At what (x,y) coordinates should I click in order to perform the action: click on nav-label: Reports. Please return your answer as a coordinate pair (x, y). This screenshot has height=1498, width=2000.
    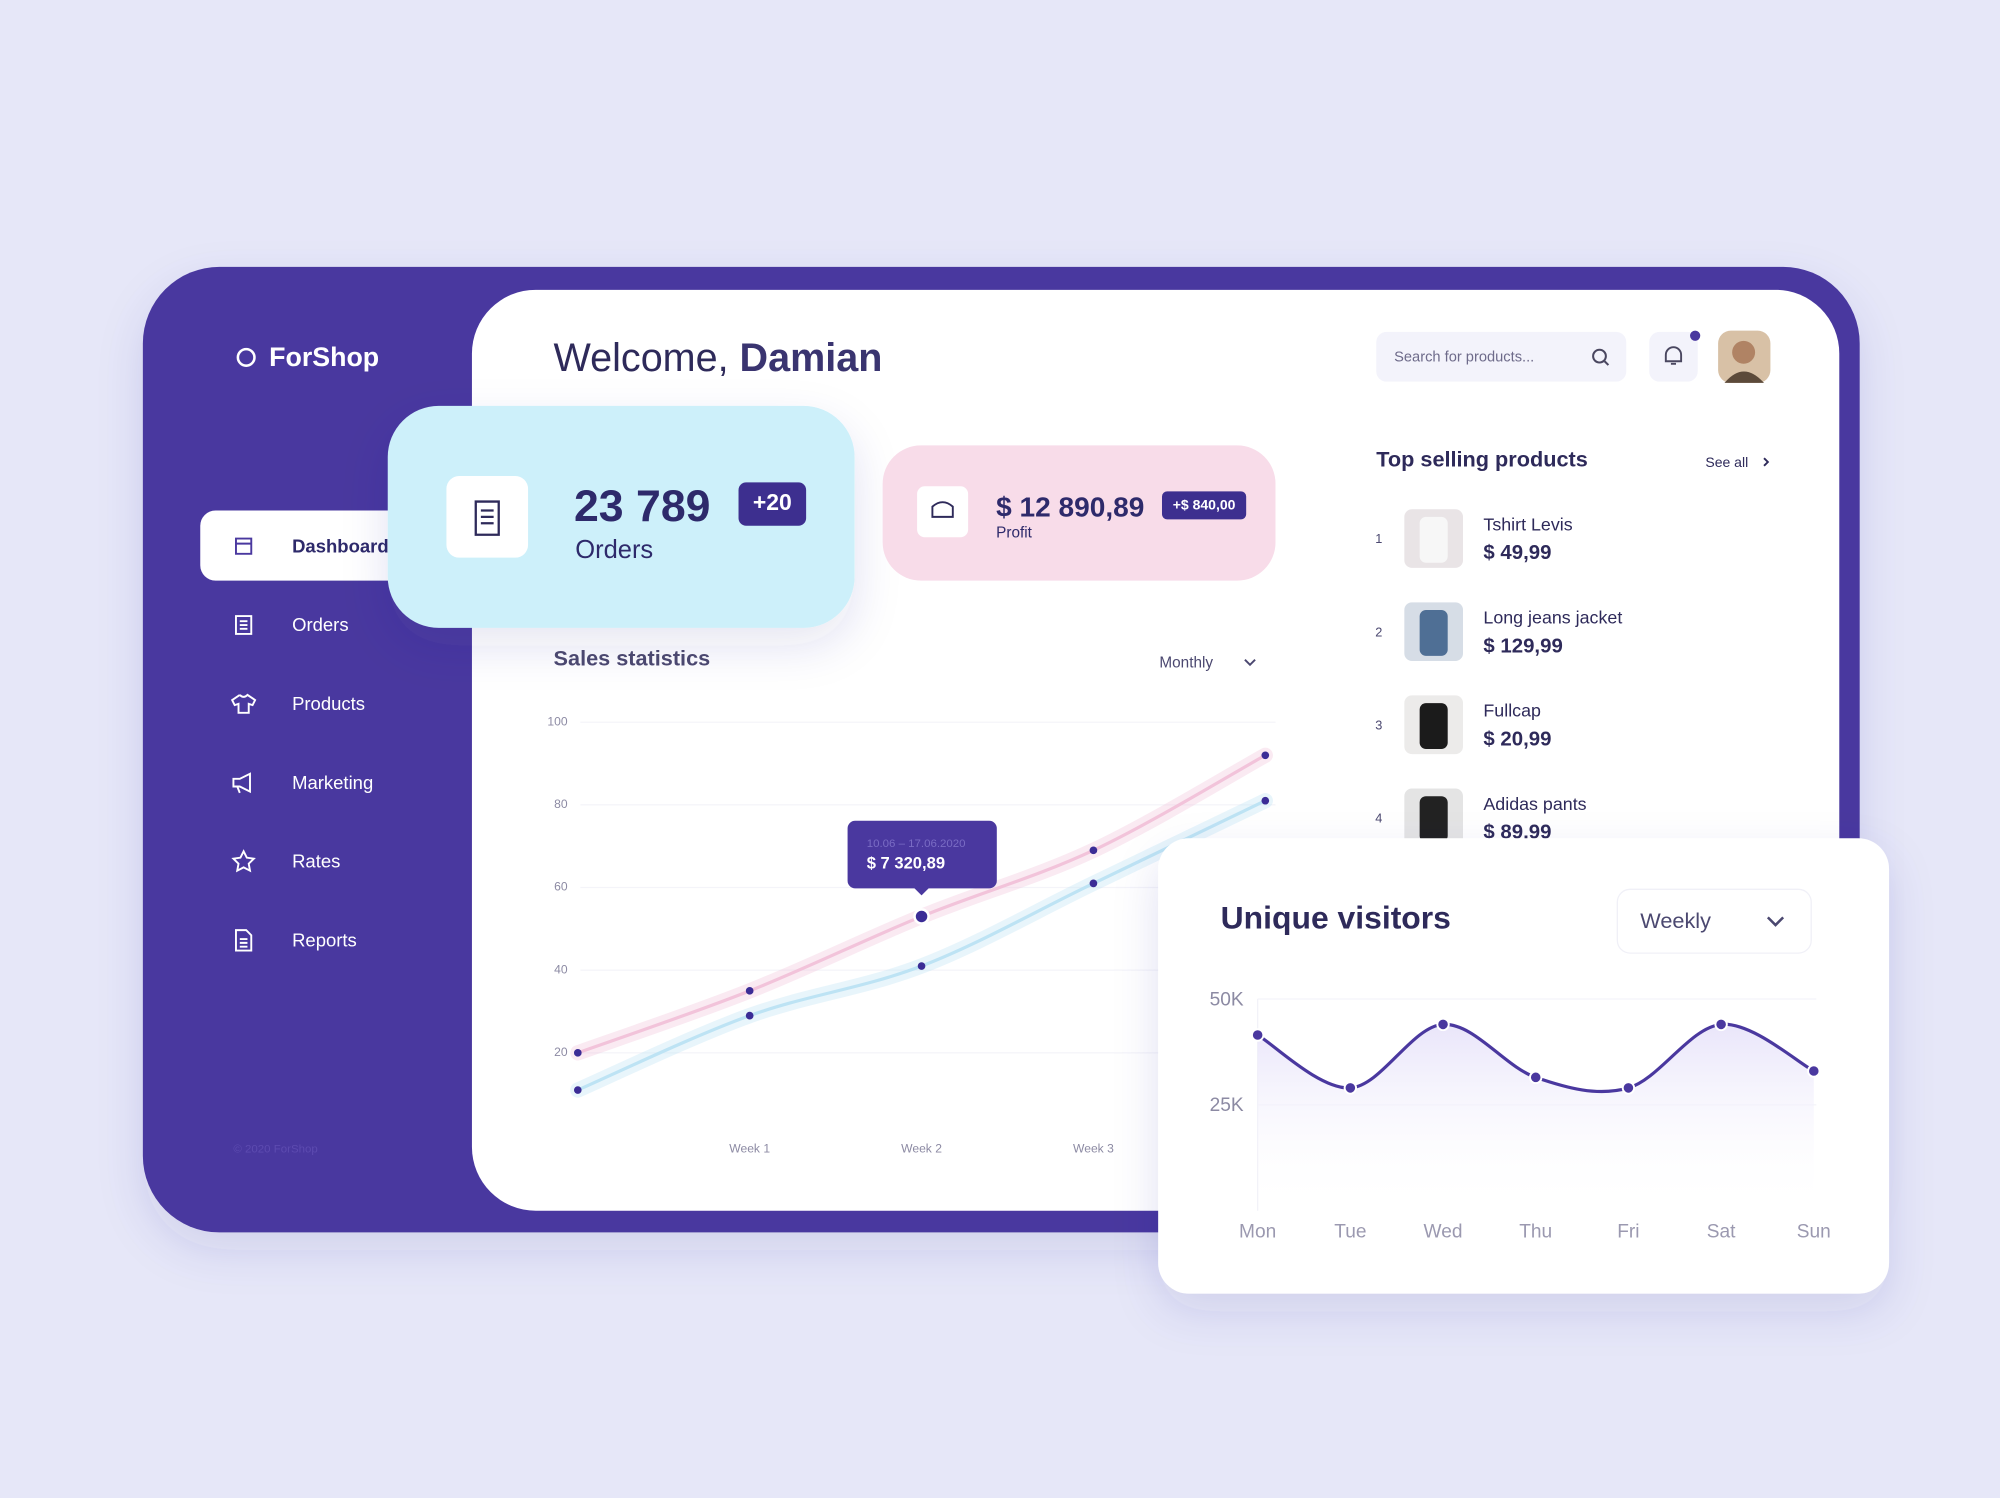
    Looking at the image, I should click on (324, 939).